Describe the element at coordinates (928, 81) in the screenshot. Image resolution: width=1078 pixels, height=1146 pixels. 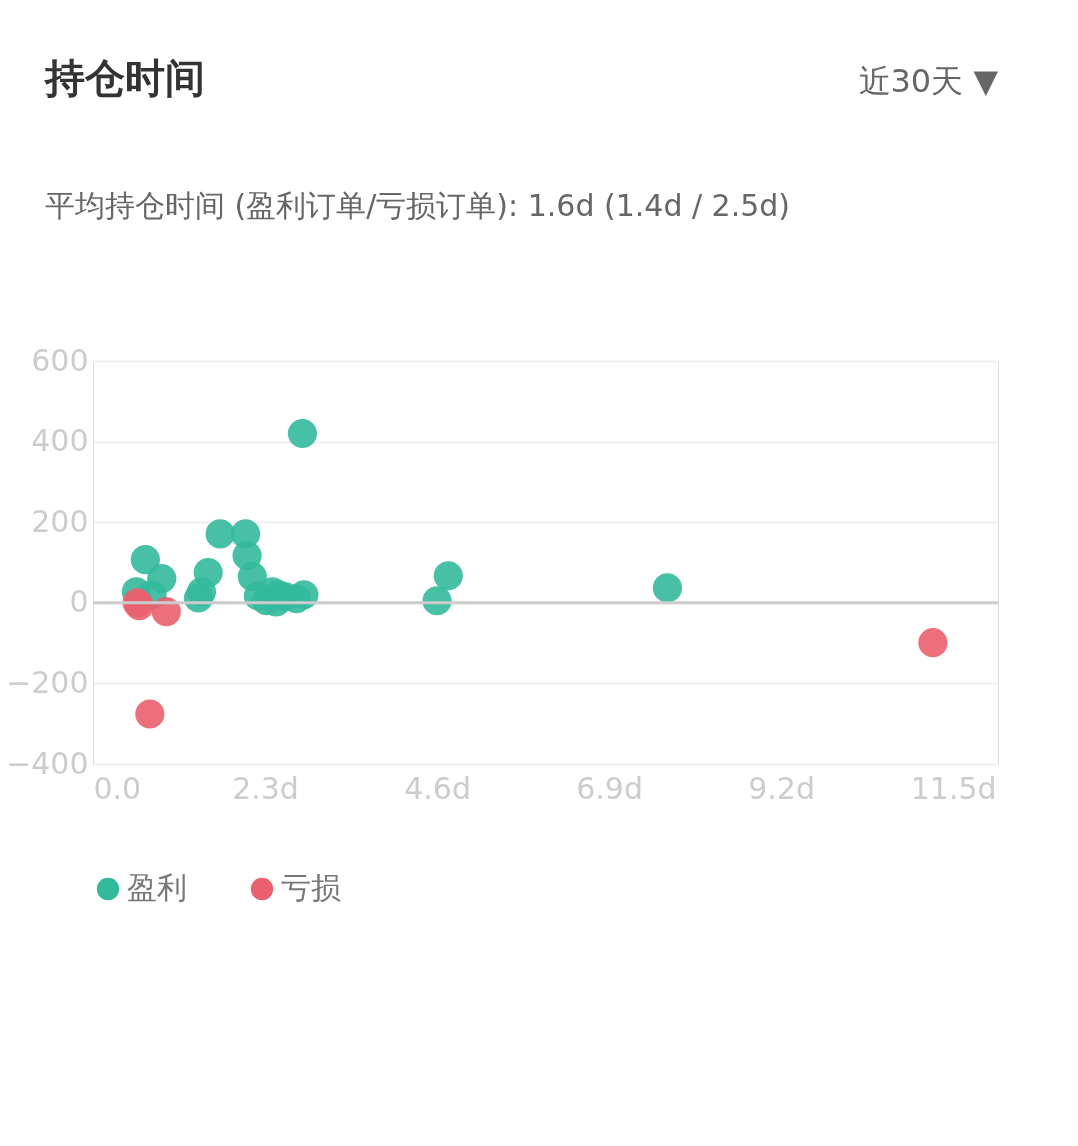
I see `text: 近30天 ▼` at that location.